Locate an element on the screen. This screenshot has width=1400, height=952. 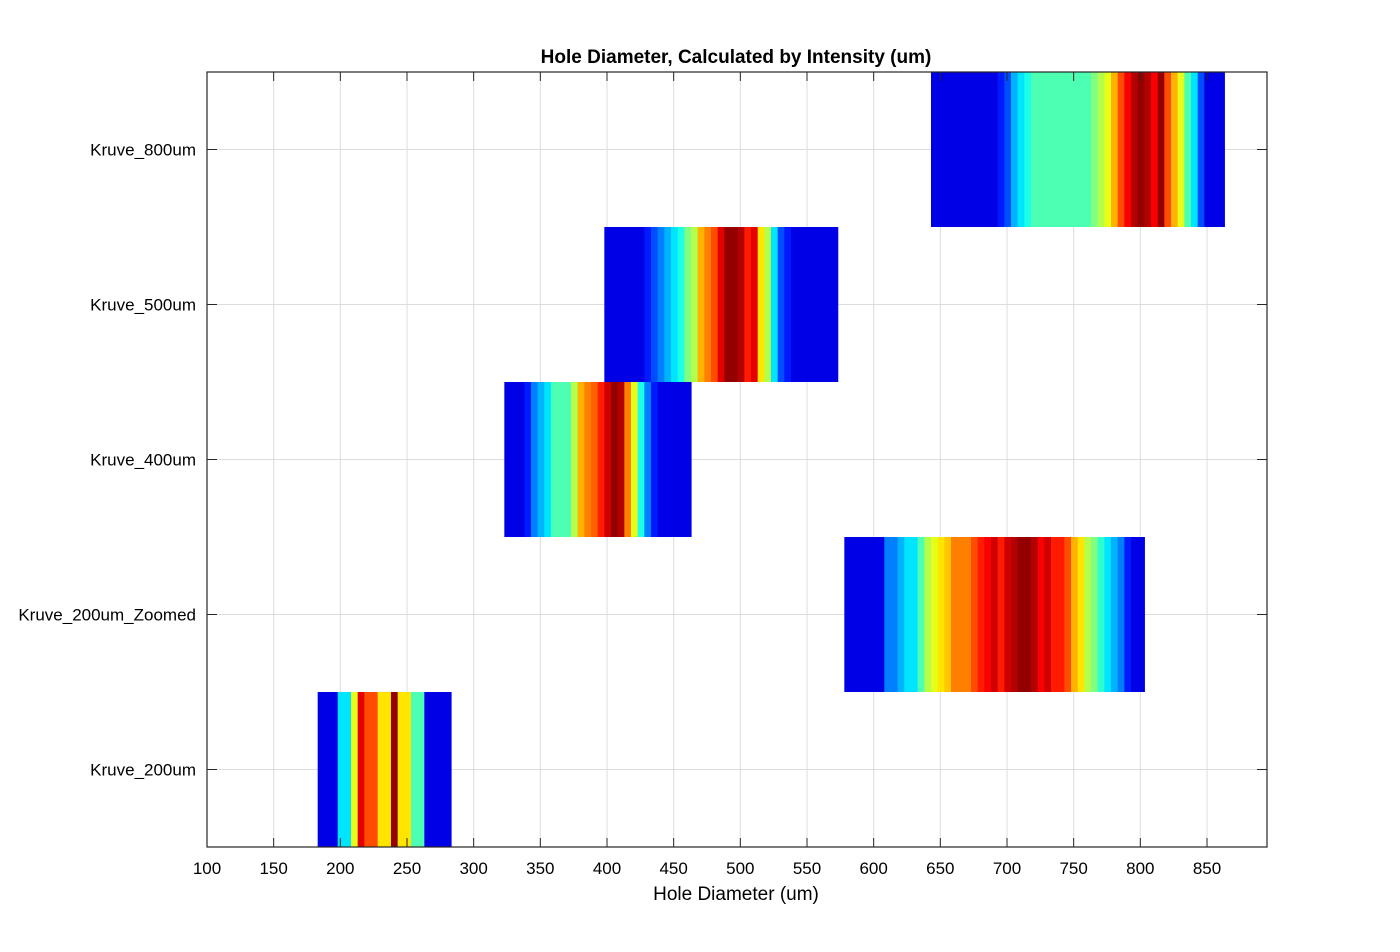
x-tick-label: 400 is located at coordinates (607, 868).